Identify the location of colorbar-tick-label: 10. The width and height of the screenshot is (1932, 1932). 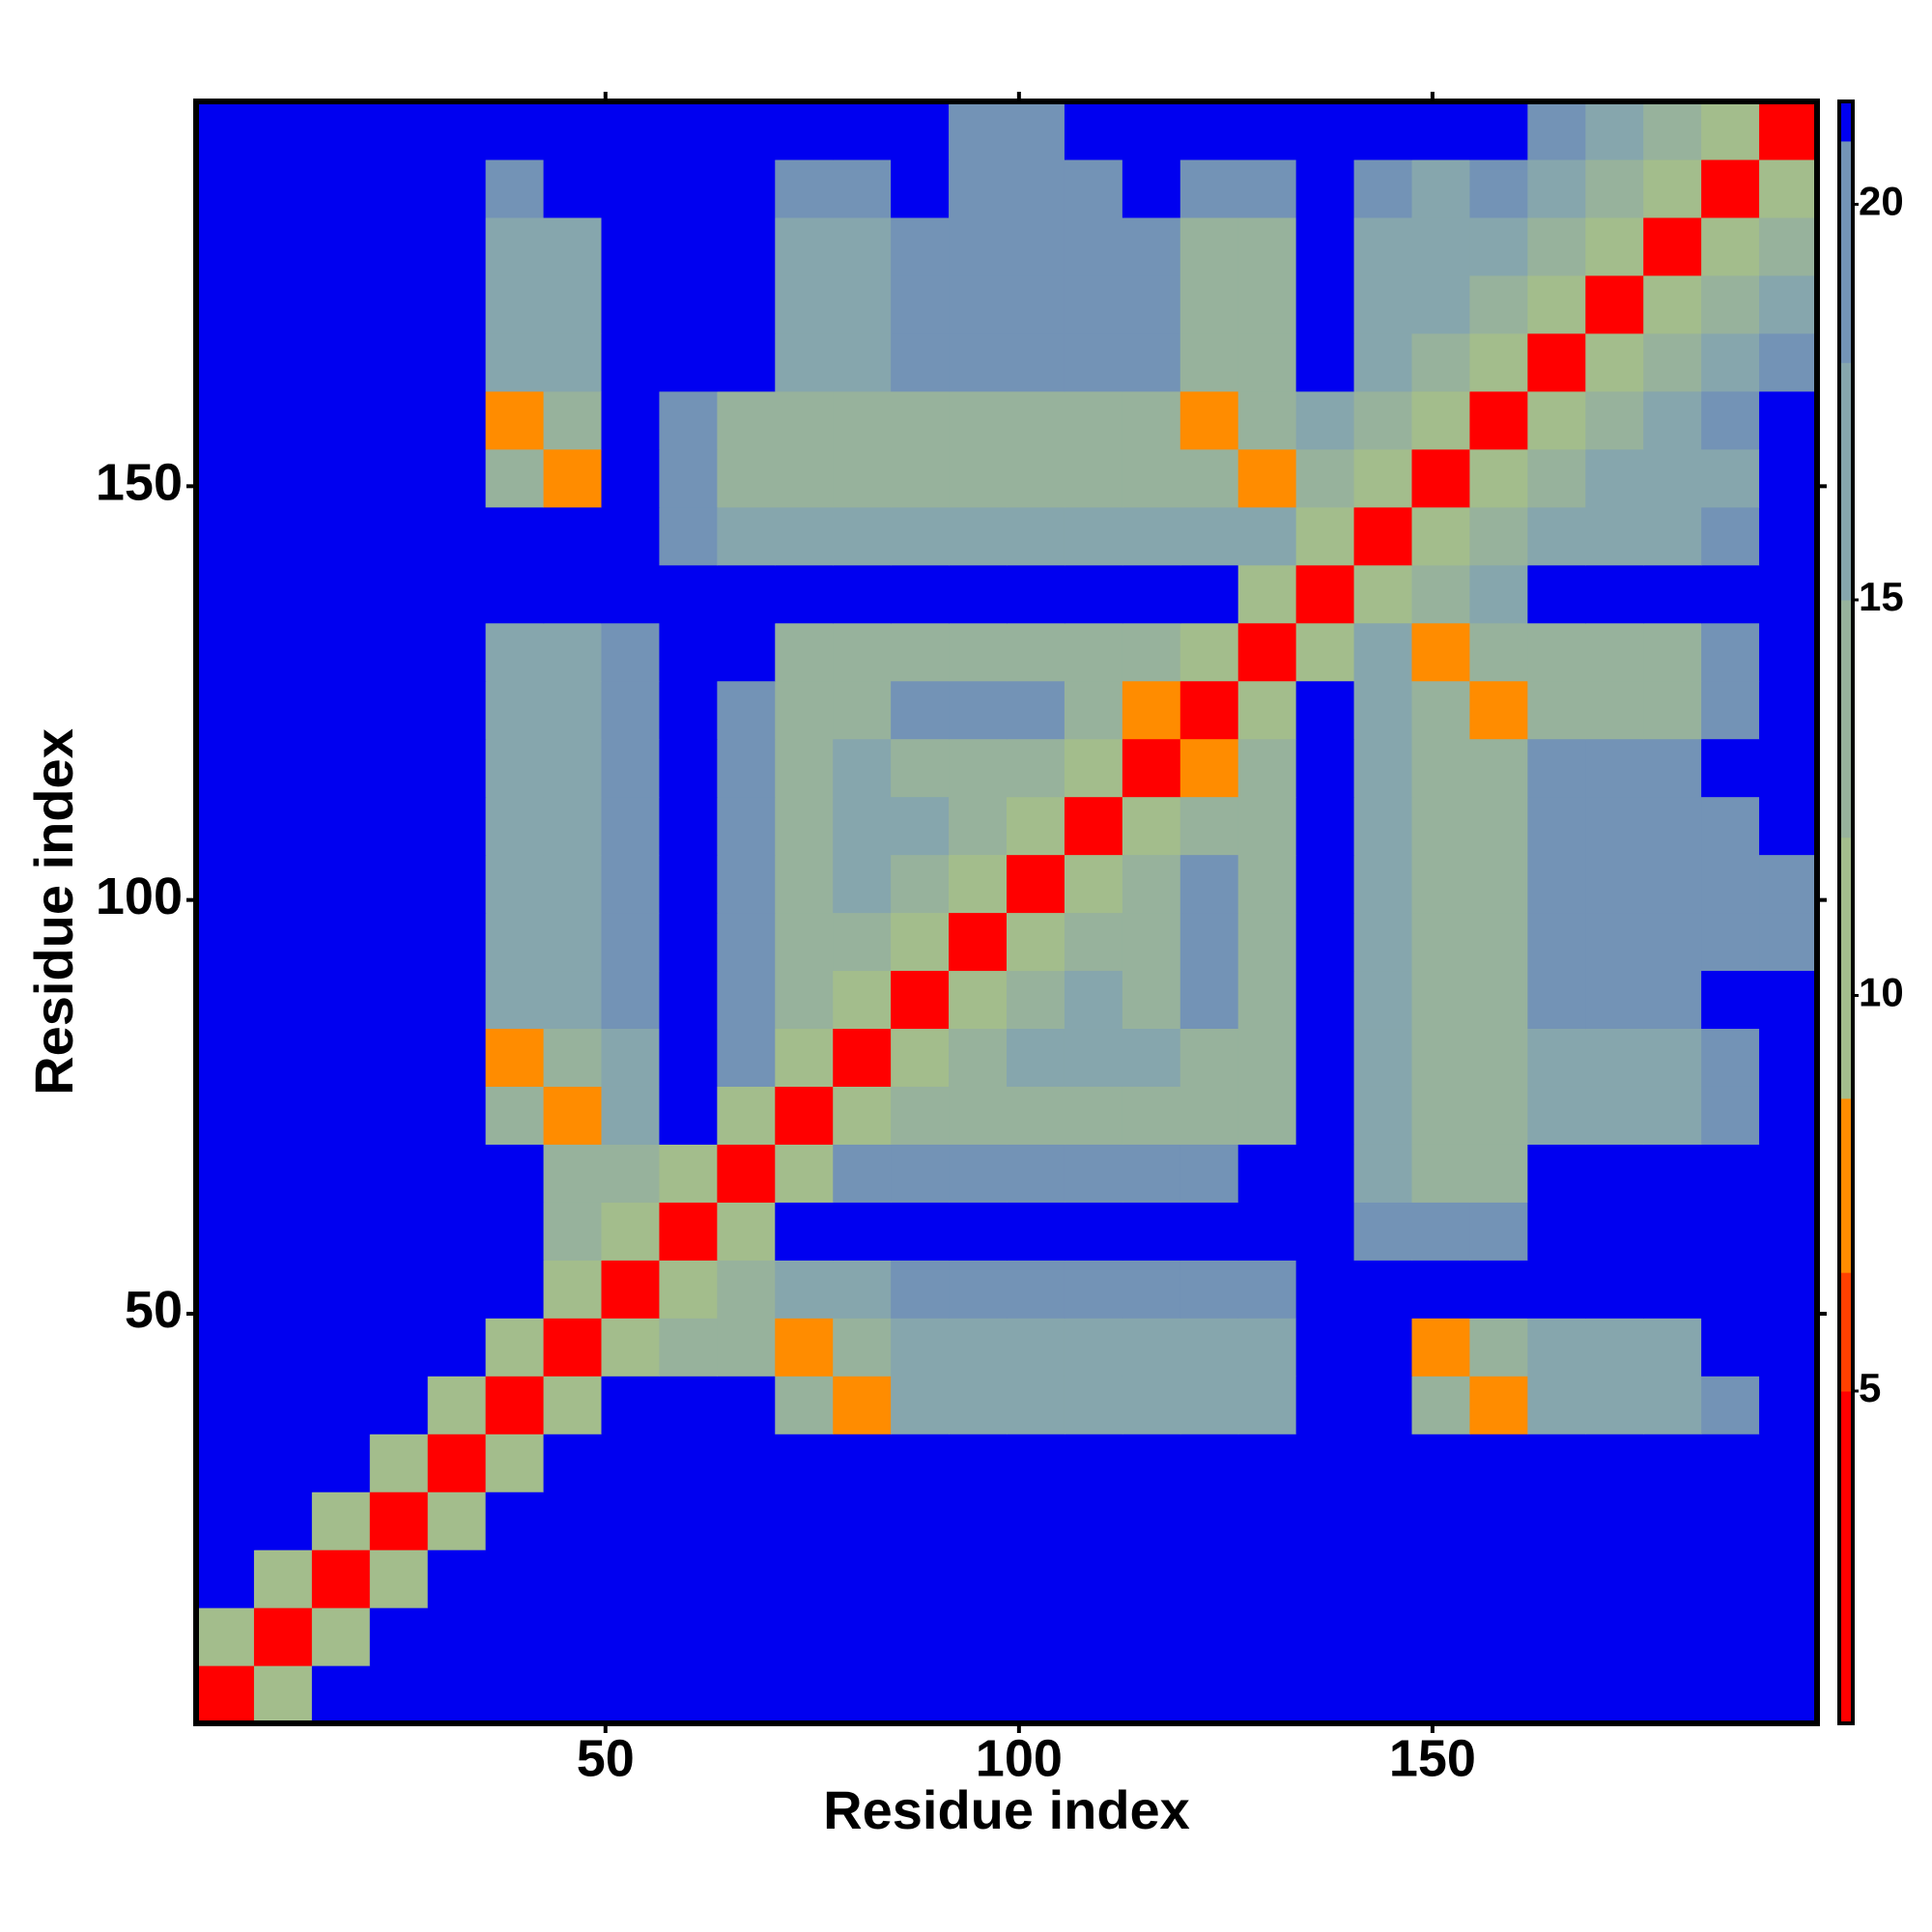
(1881, 992).